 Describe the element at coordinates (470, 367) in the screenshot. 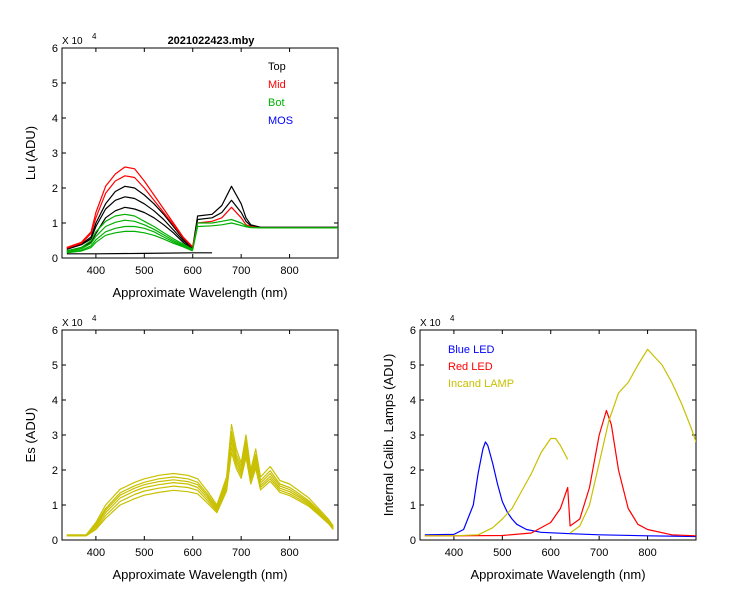

I see `legend-item: Red LED` at that location.